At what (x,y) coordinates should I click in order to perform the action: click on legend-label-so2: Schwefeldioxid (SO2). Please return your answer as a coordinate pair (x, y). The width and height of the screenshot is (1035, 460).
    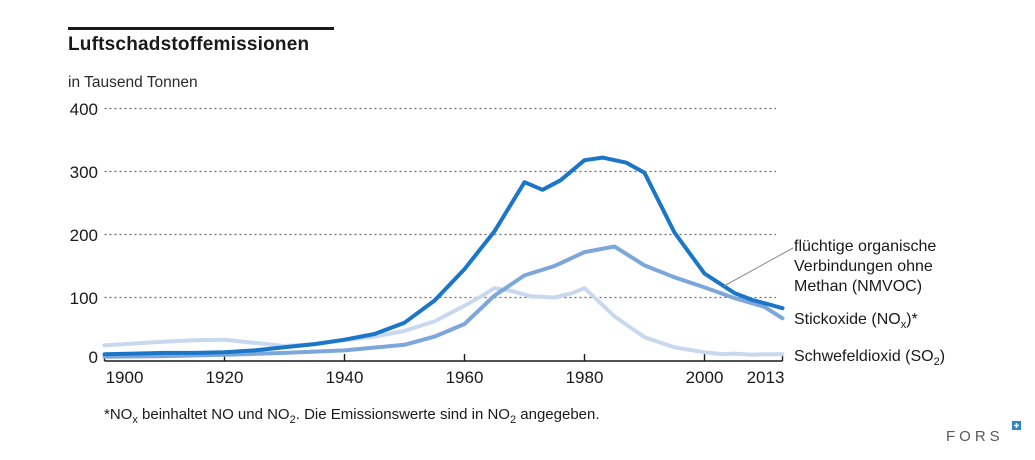
    Looking at the image, I should click on (870, 358).